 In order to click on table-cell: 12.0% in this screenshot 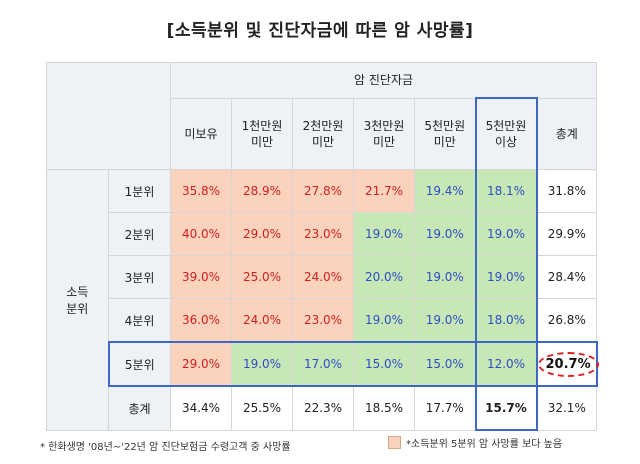, I will do `click(506, 364)`.